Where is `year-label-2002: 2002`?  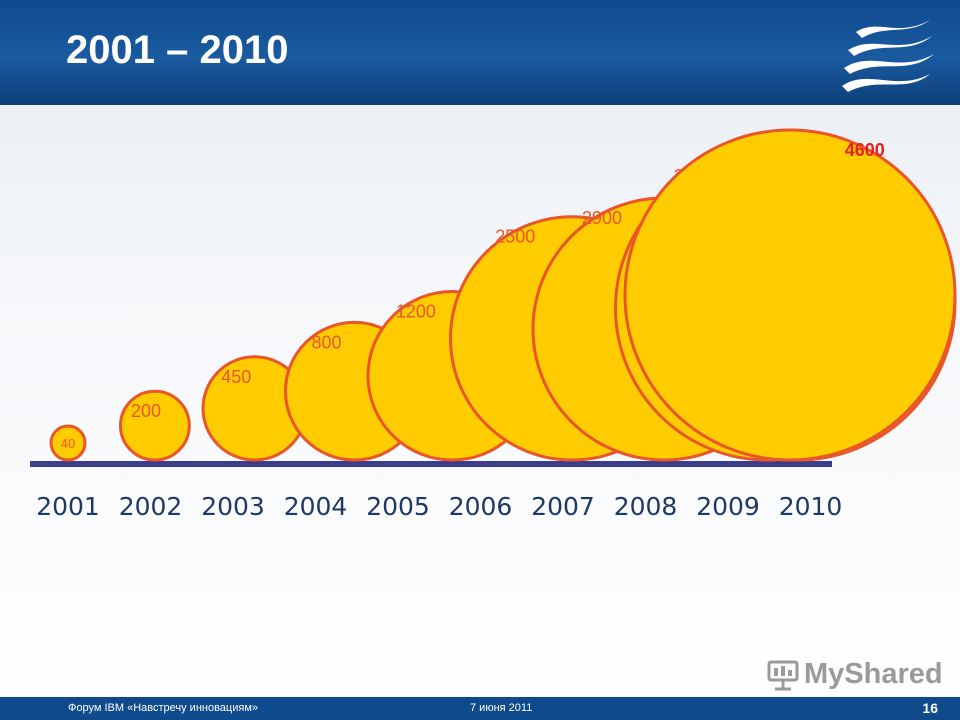 year-label-2002: 2002 is located at coordinates (150, 506).